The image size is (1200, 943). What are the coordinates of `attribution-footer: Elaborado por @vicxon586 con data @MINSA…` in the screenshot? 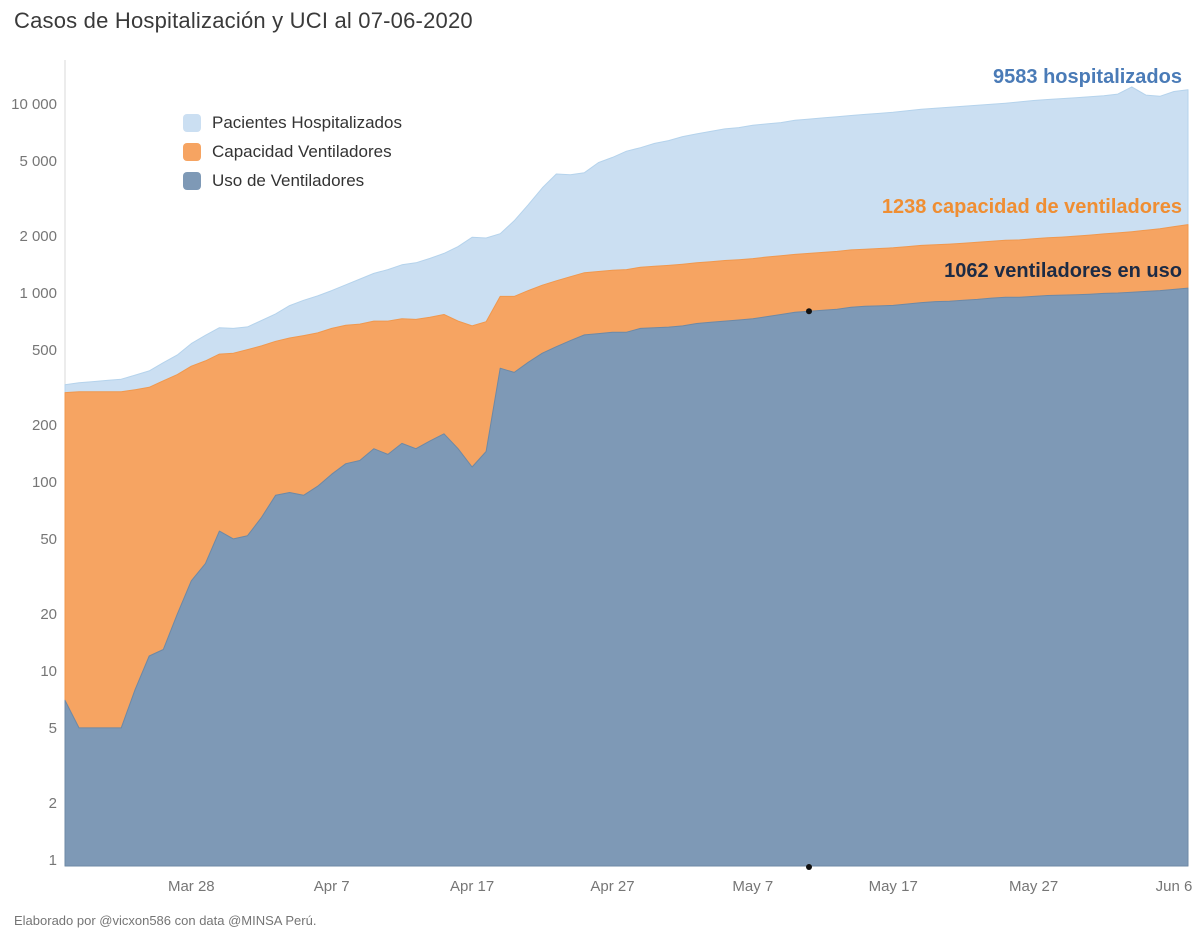 It's located at (165, 920).